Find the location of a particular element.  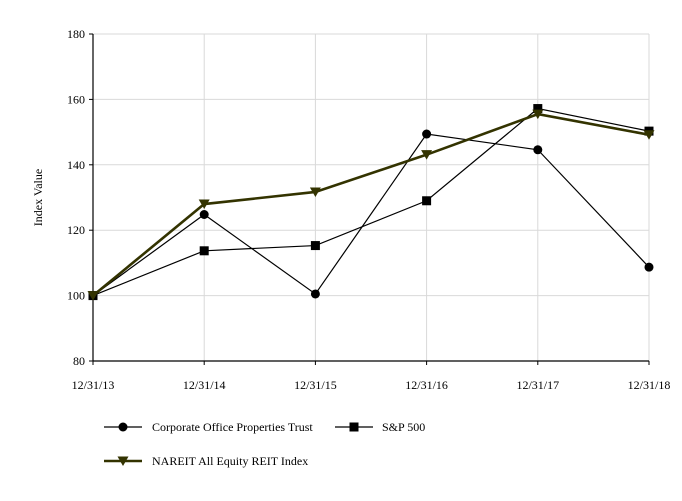

legend-label: NAREIT All Equity REIT Index is located at coordinates (230, 461).